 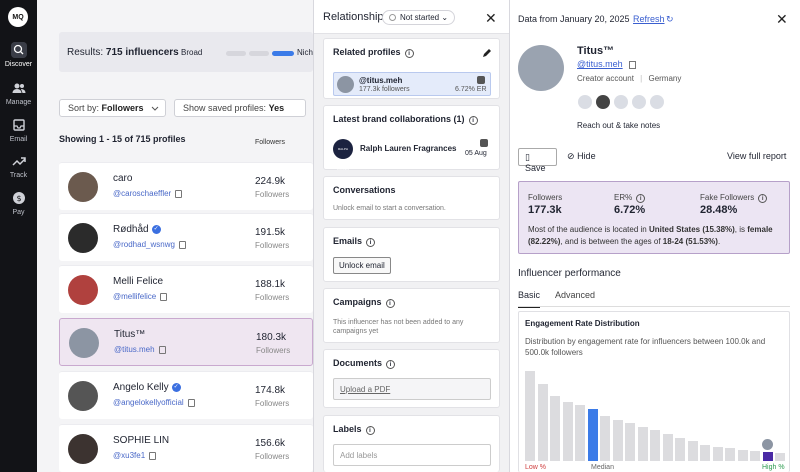 I want to click on sort-select: Sort by: Followers, so click(x=112, y=108).